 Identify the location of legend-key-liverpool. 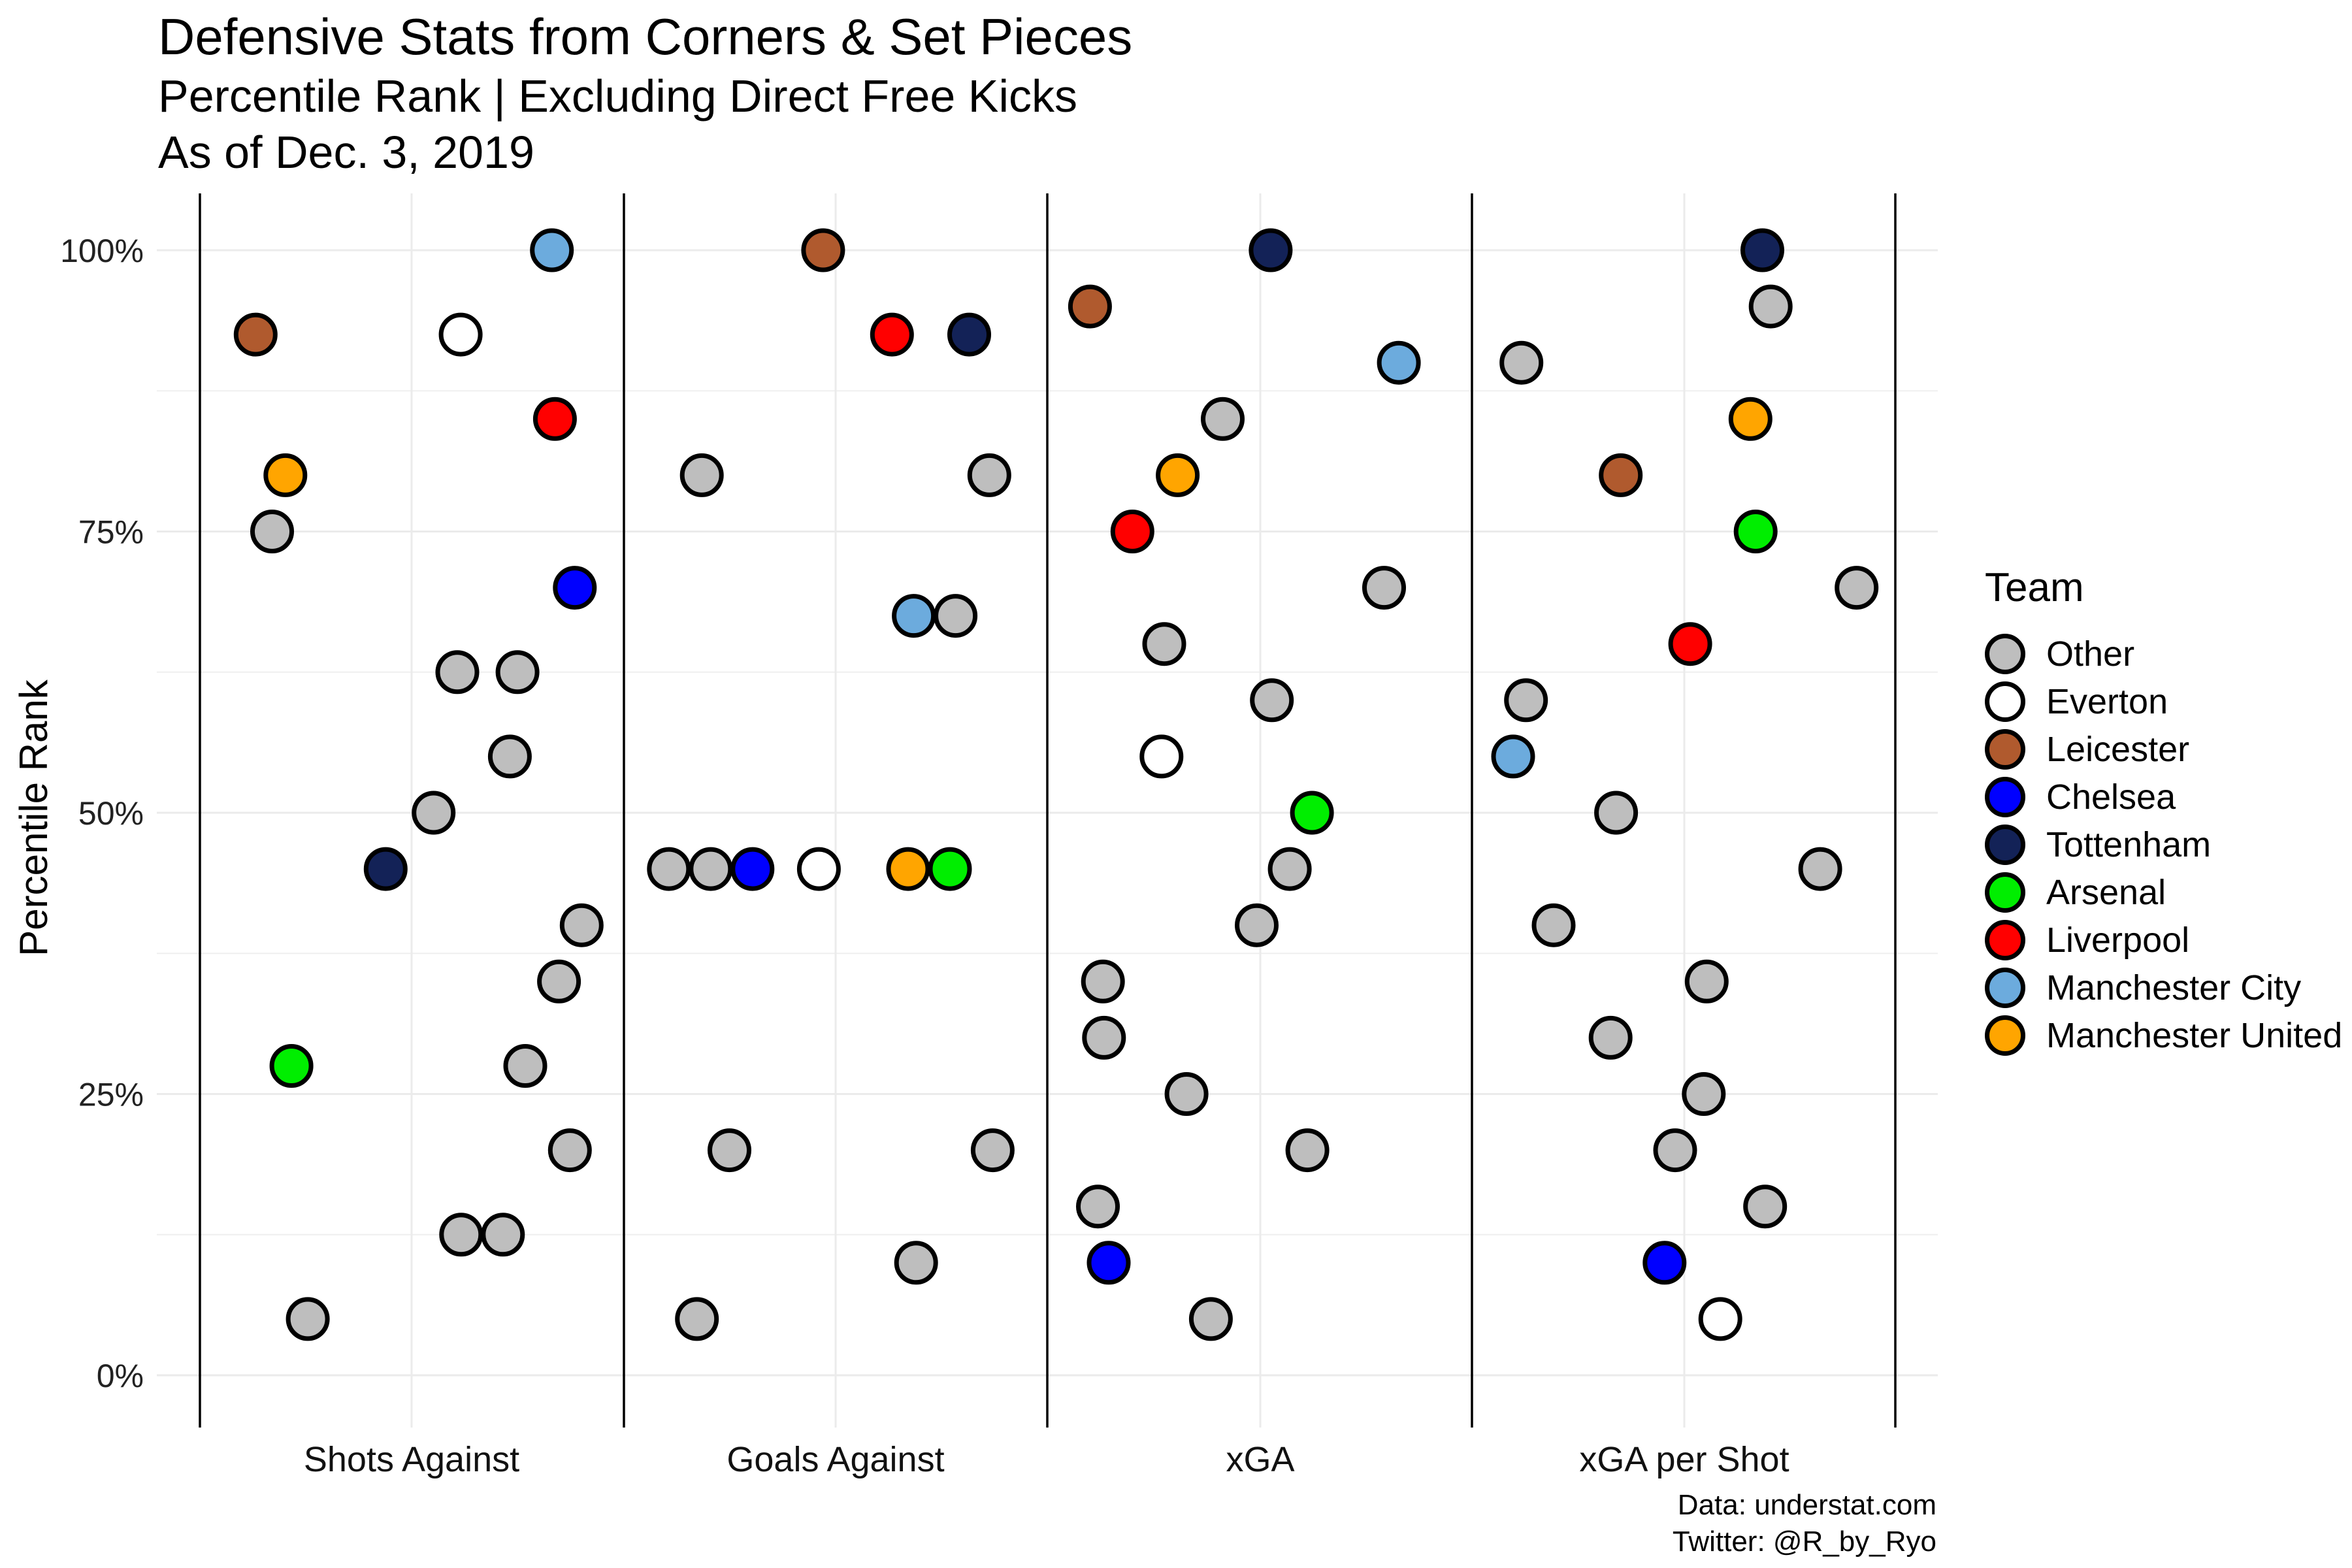
(2005, 939).